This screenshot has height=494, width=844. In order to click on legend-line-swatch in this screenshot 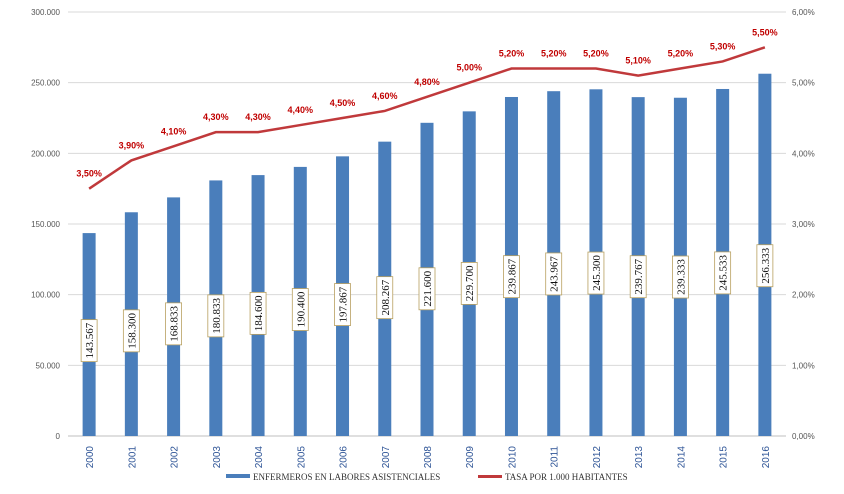, I will do `click(490, 476)`.